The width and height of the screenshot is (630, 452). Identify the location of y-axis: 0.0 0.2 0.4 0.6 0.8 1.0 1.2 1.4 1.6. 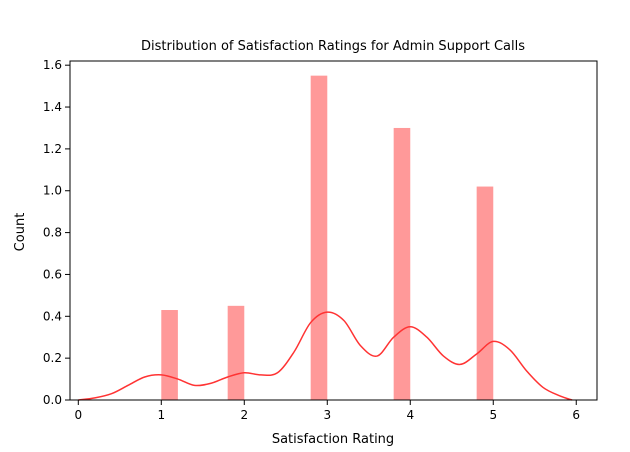
(56, 232).